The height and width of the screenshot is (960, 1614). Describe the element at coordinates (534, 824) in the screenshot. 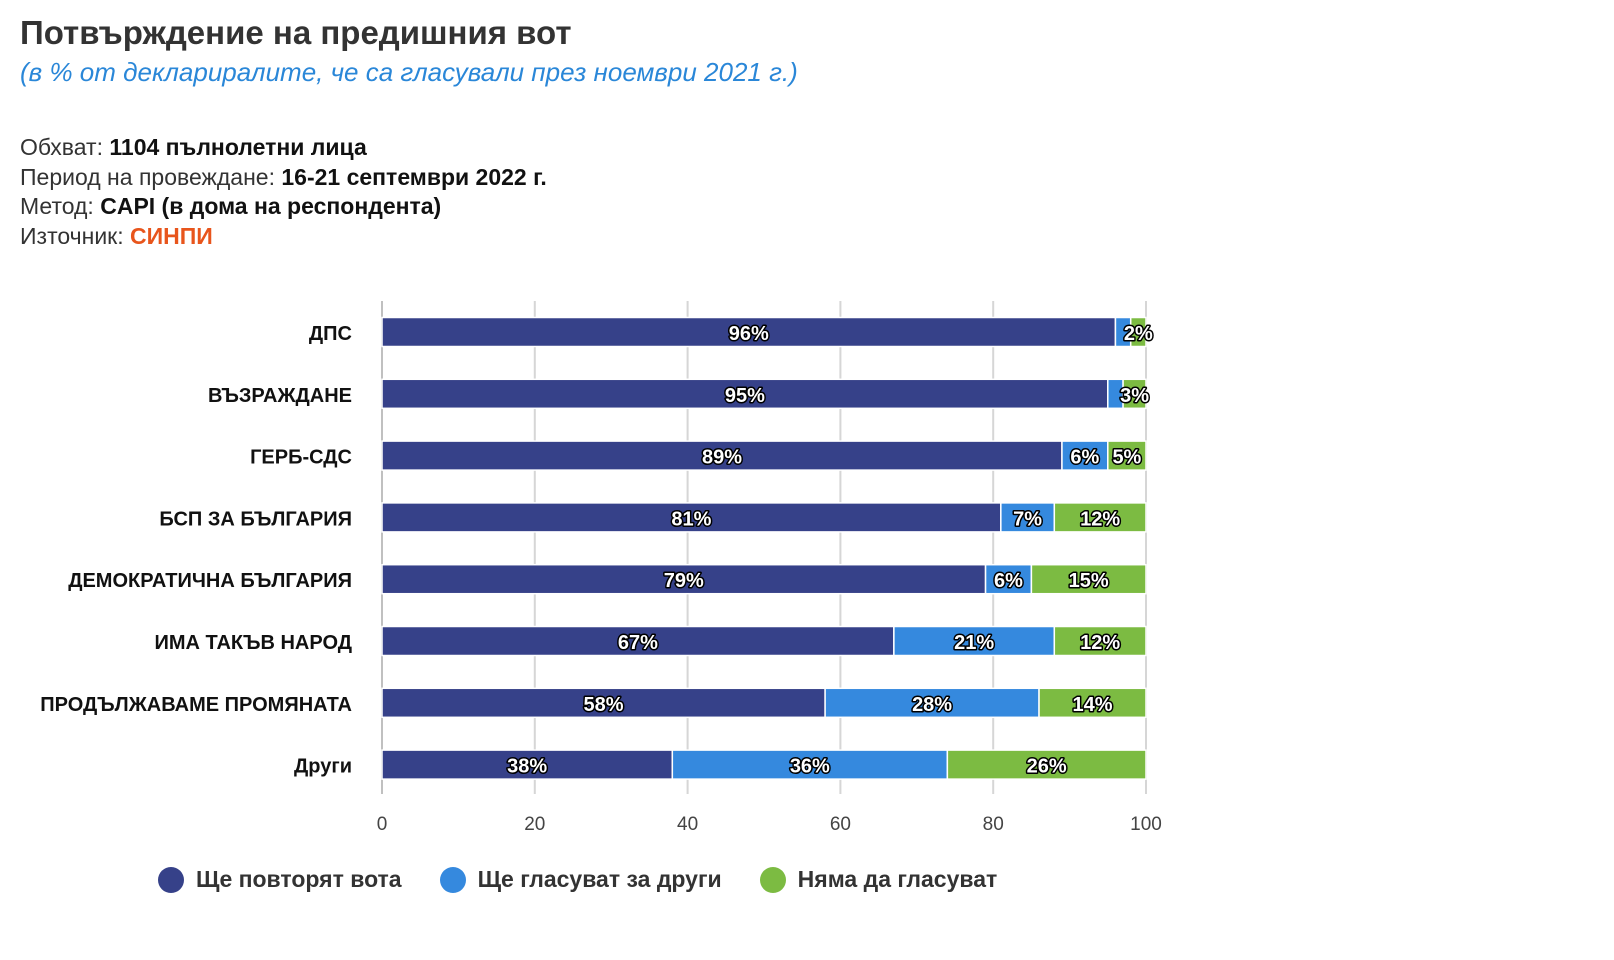

I see `x-tick-label: 20` at that location.